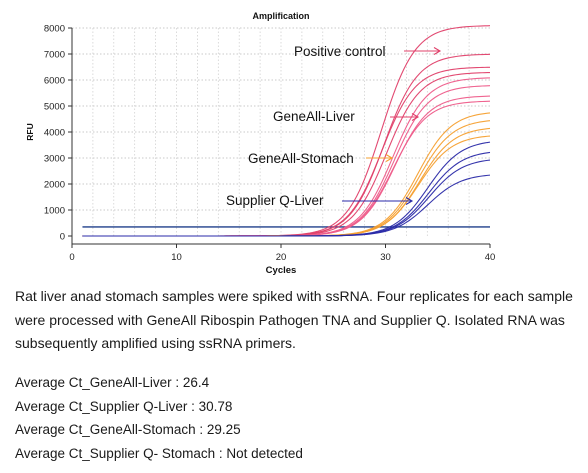 This screenshot has height=473, width=588. I want to click on y-axis-label: RFU, so click(30, 131).